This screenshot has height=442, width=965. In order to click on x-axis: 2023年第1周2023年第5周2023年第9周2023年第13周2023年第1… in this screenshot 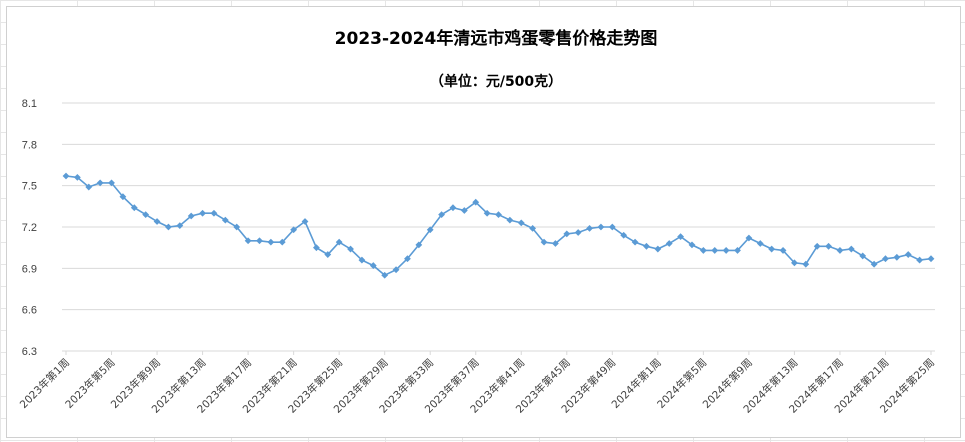, I will do `click(477, 383)`.